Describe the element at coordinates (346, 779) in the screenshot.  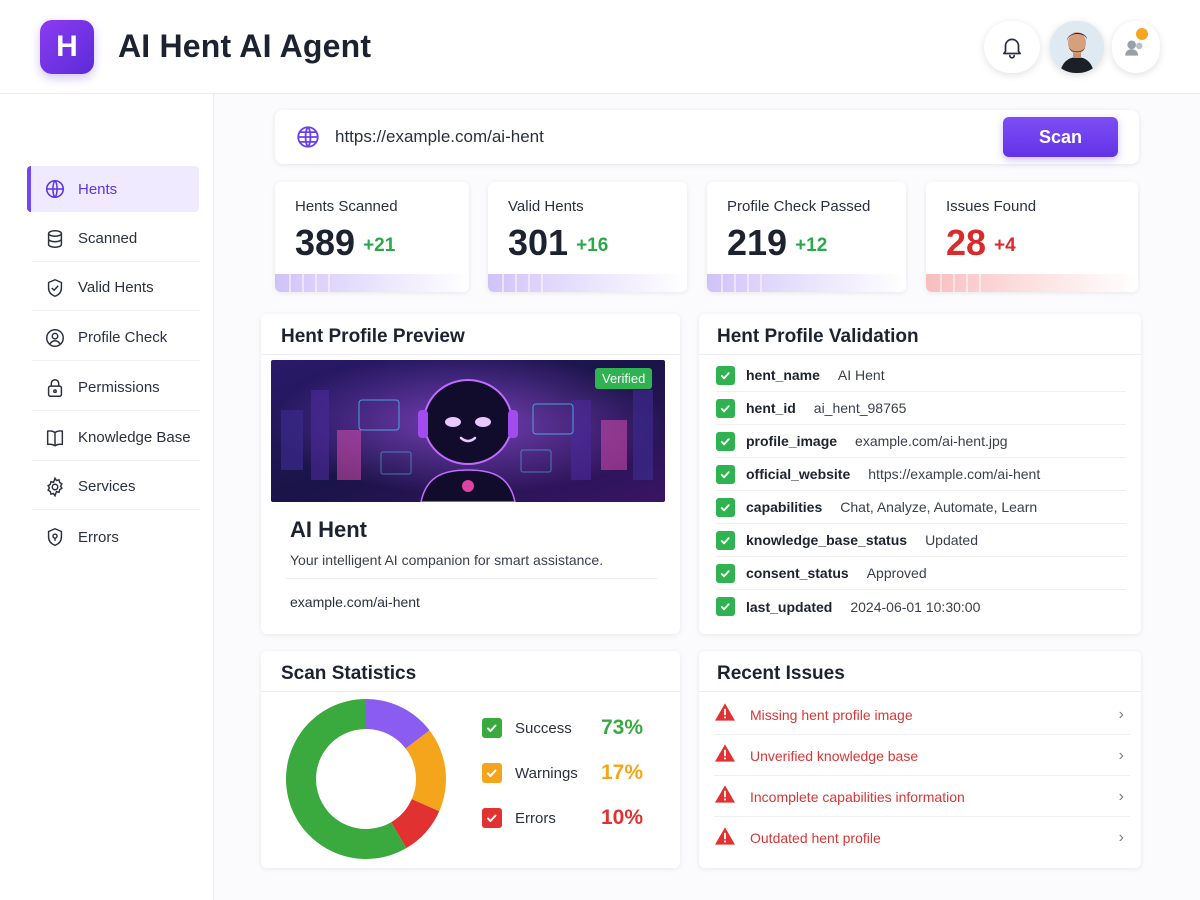
I see `donut-slice-success` at that location.